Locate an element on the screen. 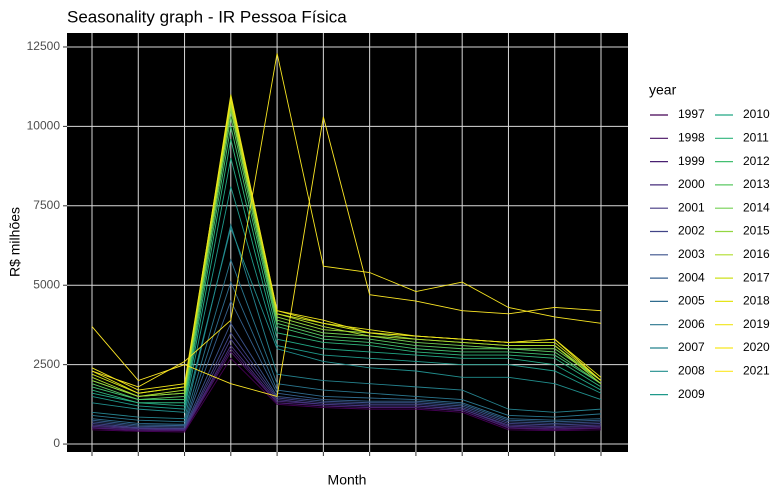  y-tick-label: 5000 is located at coordinates (46, 284).